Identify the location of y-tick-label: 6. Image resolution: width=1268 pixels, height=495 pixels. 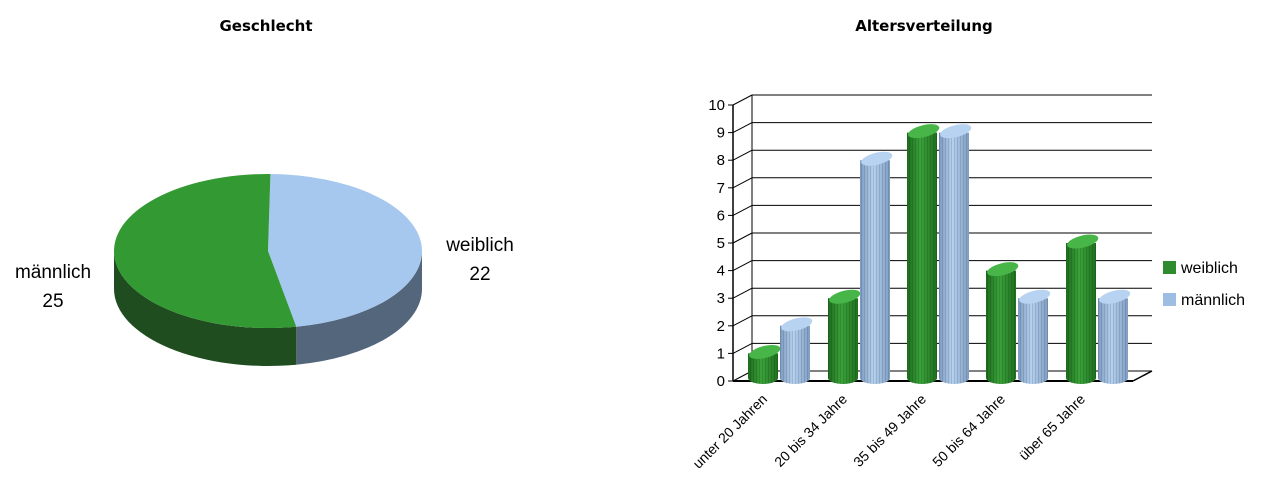
(721, 215).